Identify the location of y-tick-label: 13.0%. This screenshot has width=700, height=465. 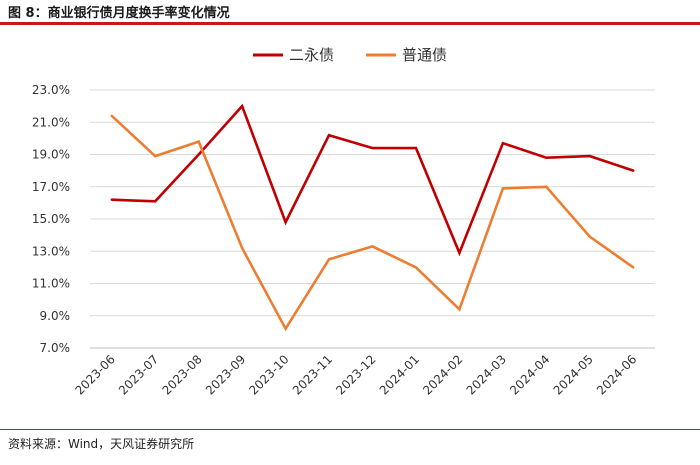
(51, 251).